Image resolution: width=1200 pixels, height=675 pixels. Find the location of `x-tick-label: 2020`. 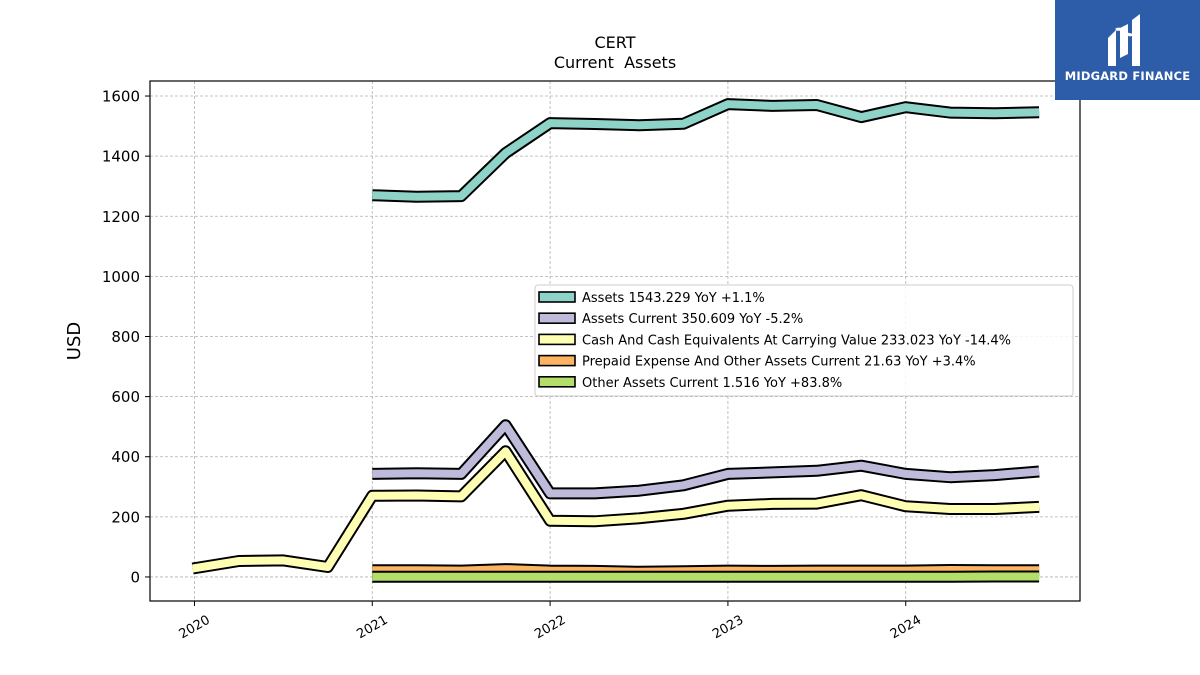

x-tick-label: 2020 is located at coordinates (195, 628).